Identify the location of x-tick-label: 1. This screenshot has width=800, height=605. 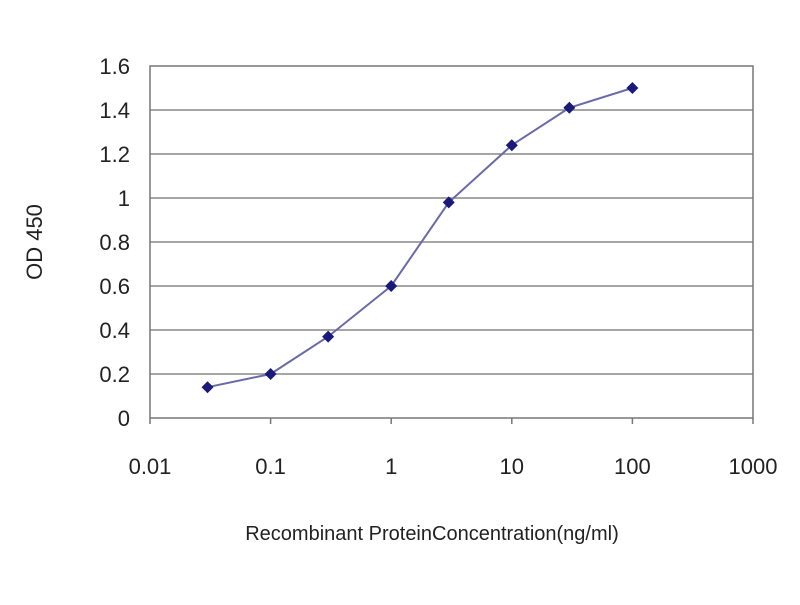
(391, 466).